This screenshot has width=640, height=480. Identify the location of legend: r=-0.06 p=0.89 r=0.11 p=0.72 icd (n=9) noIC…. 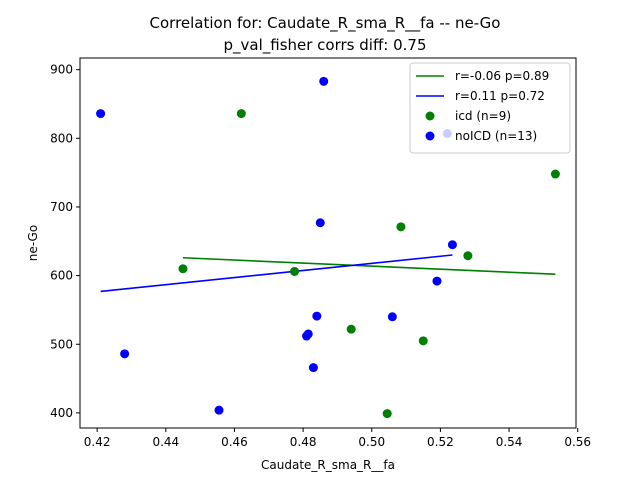
(490, 108).